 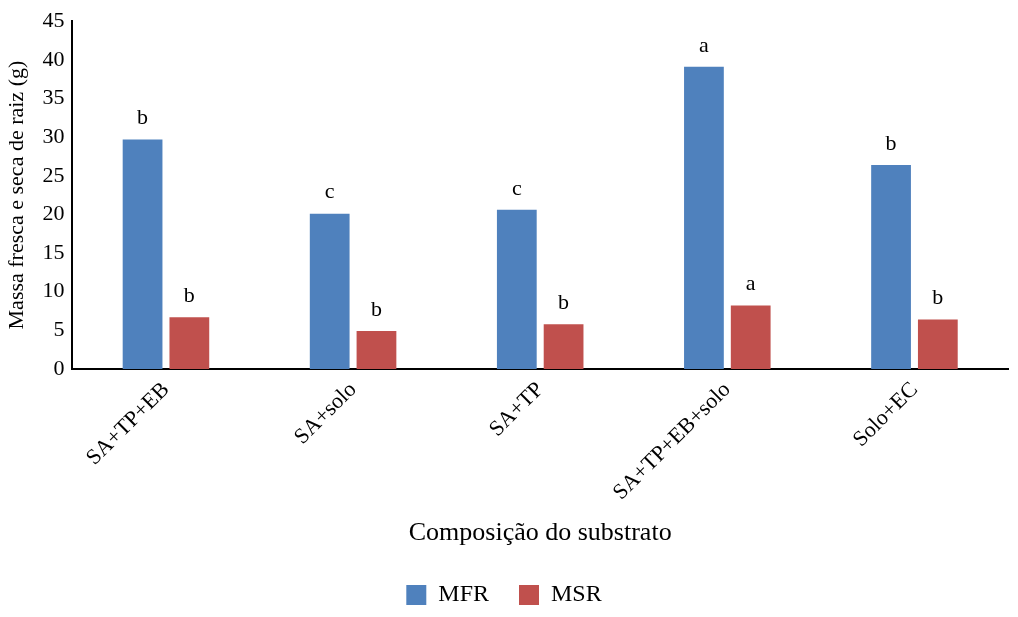 What do you see at coordinates (15, 195) in the screenshot?
I see `y-axis-title: Massa fresca e seca de raiz (g)` at bounding box center [15, 195].